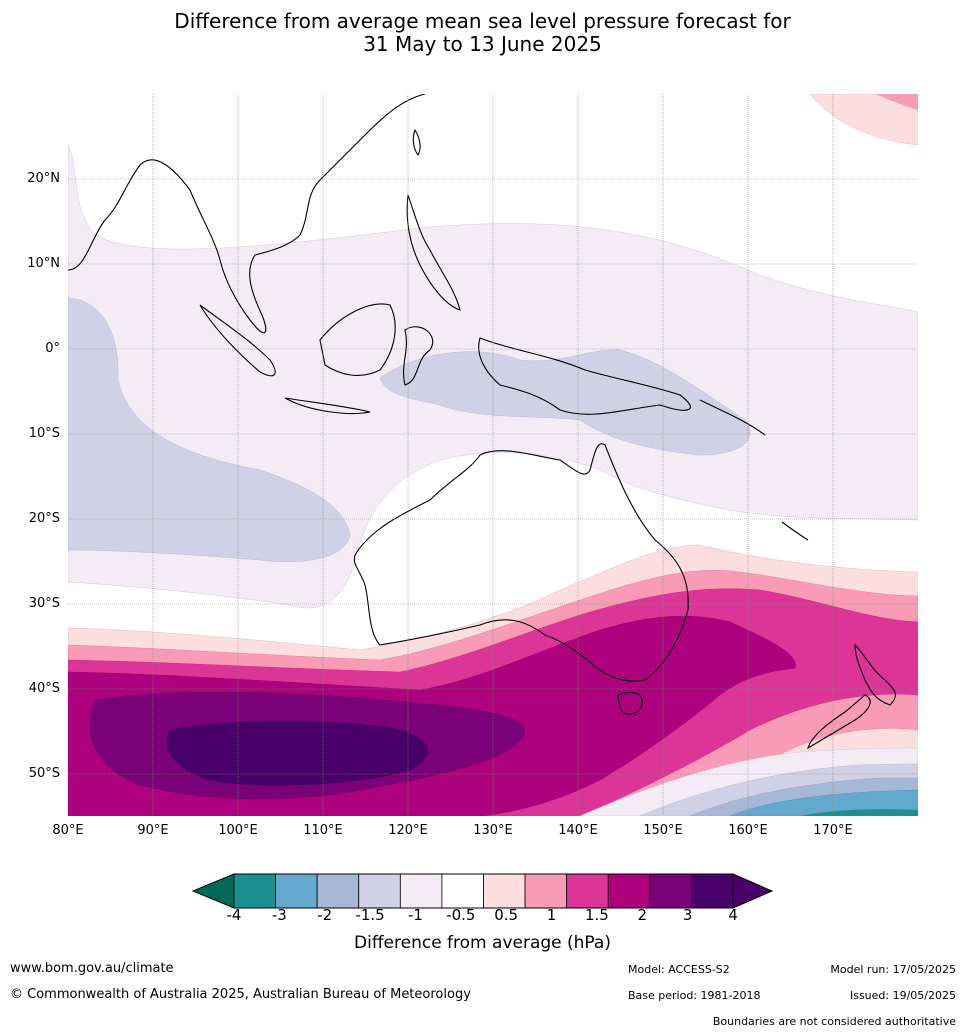 The image size is (965, 1035). Describe the element at coordinates (237, 340) in the screenshot. I see `sumatra-coastline` at that location.